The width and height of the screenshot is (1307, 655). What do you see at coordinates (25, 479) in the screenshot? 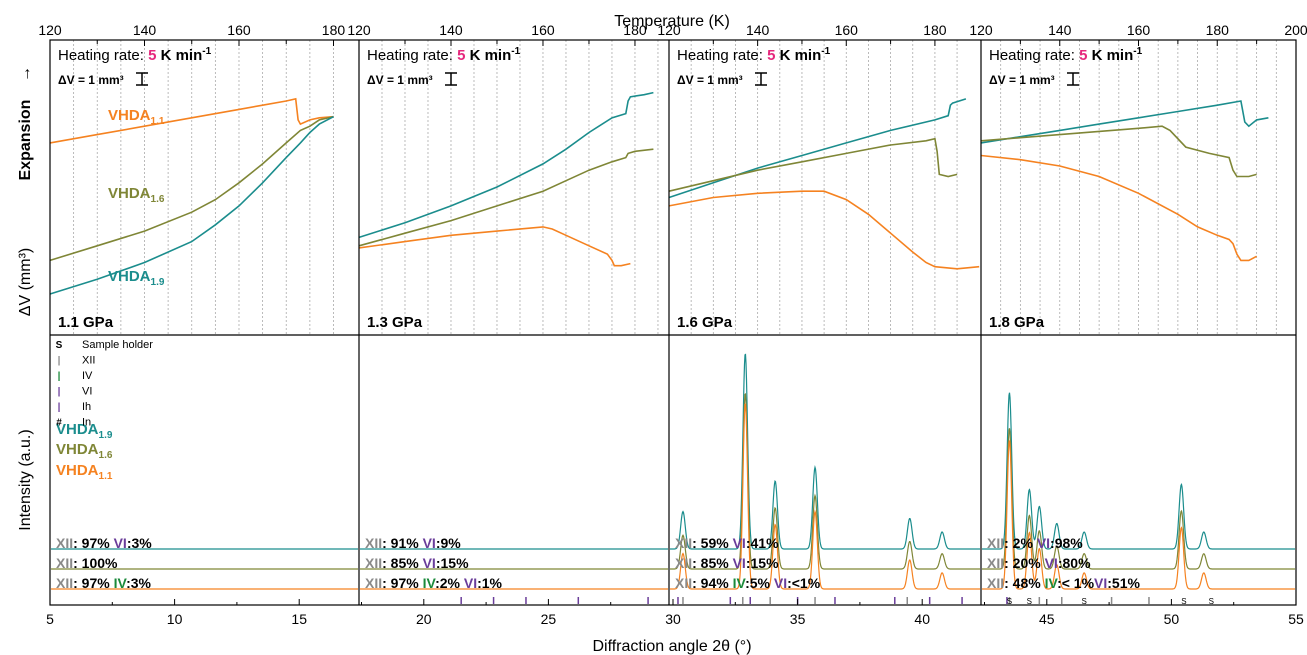
I see `y-label-intensity: Intensity (a.u.)` at bounding box center [25, 479].